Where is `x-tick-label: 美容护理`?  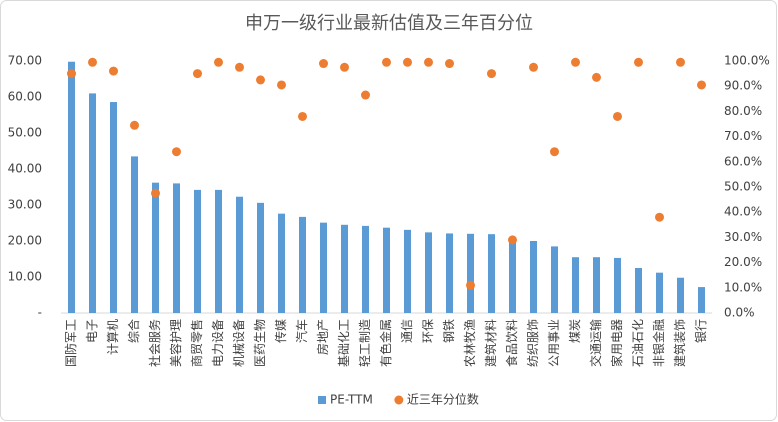 x-tick-label: 美容护理 is located at coordinates (175, 343).